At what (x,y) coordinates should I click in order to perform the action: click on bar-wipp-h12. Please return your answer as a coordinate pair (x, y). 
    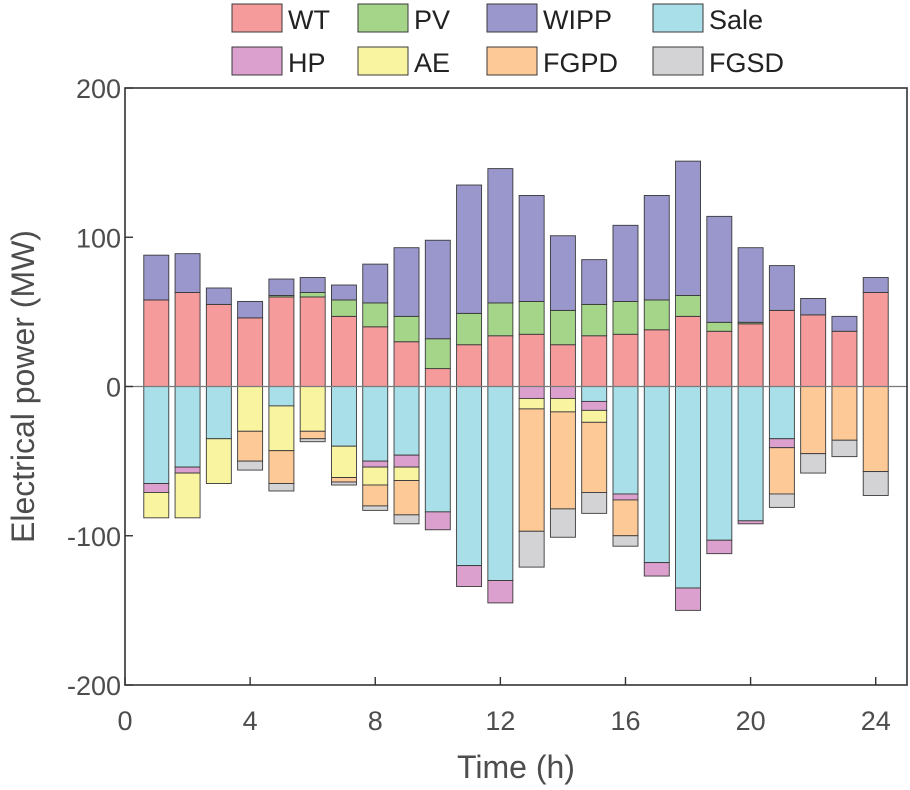
    Looking at the image, I should click on (500, 236).